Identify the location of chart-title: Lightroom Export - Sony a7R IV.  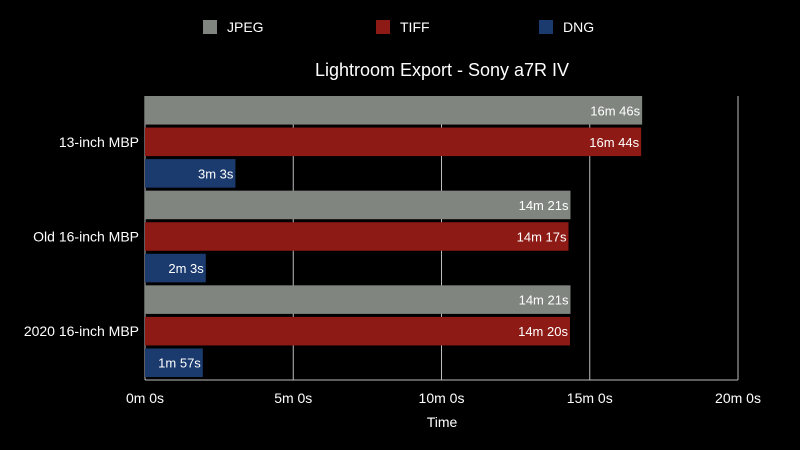
(442, 70).